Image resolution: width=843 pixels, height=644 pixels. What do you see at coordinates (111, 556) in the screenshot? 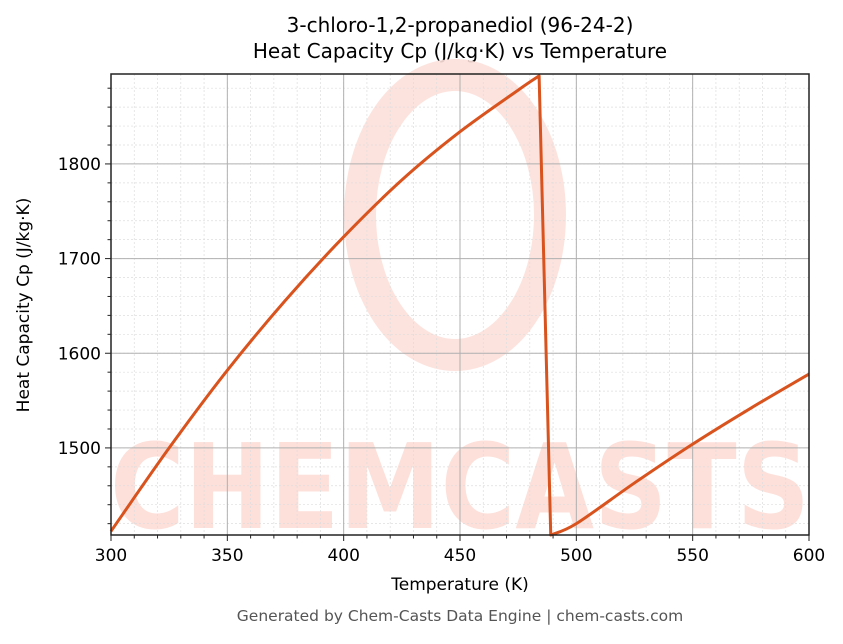
I see `svg-text: 300` at bounding box center [111, 556].